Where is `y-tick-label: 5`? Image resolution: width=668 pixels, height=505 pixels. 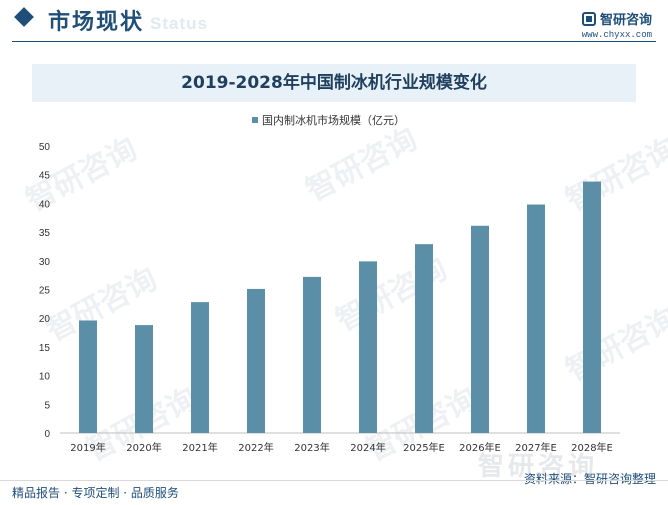 y-tick-label: 5 is located at coordinates (47, 405).